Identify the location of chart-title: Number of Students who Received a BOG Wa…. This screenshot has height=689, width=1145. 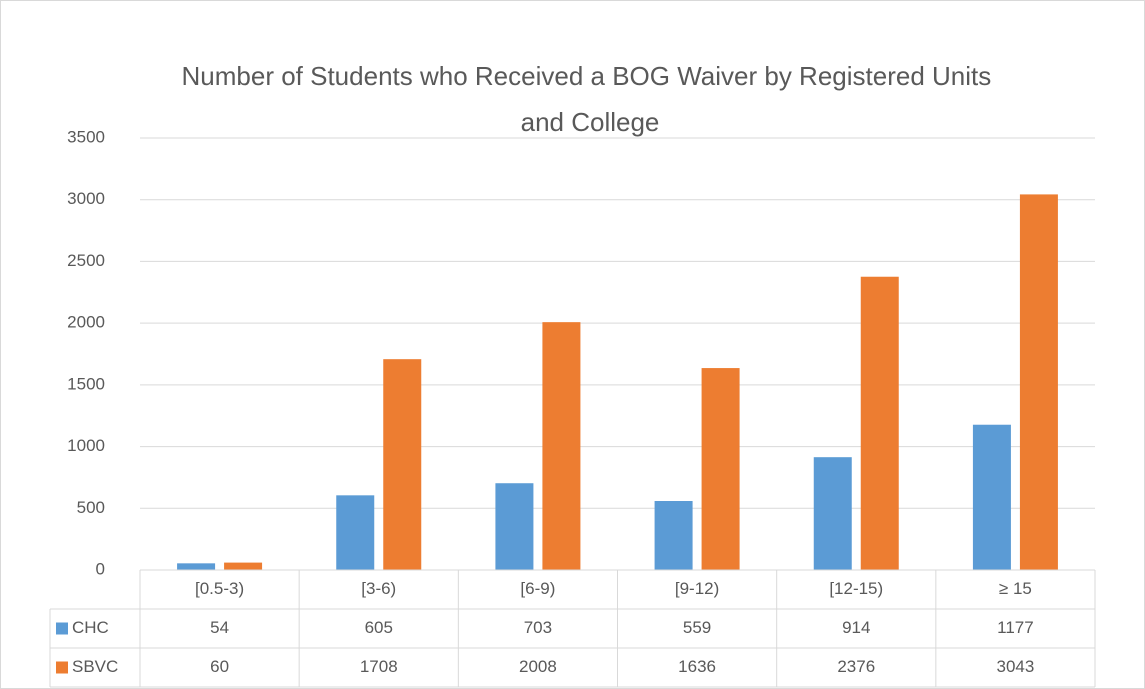
(590, 99).